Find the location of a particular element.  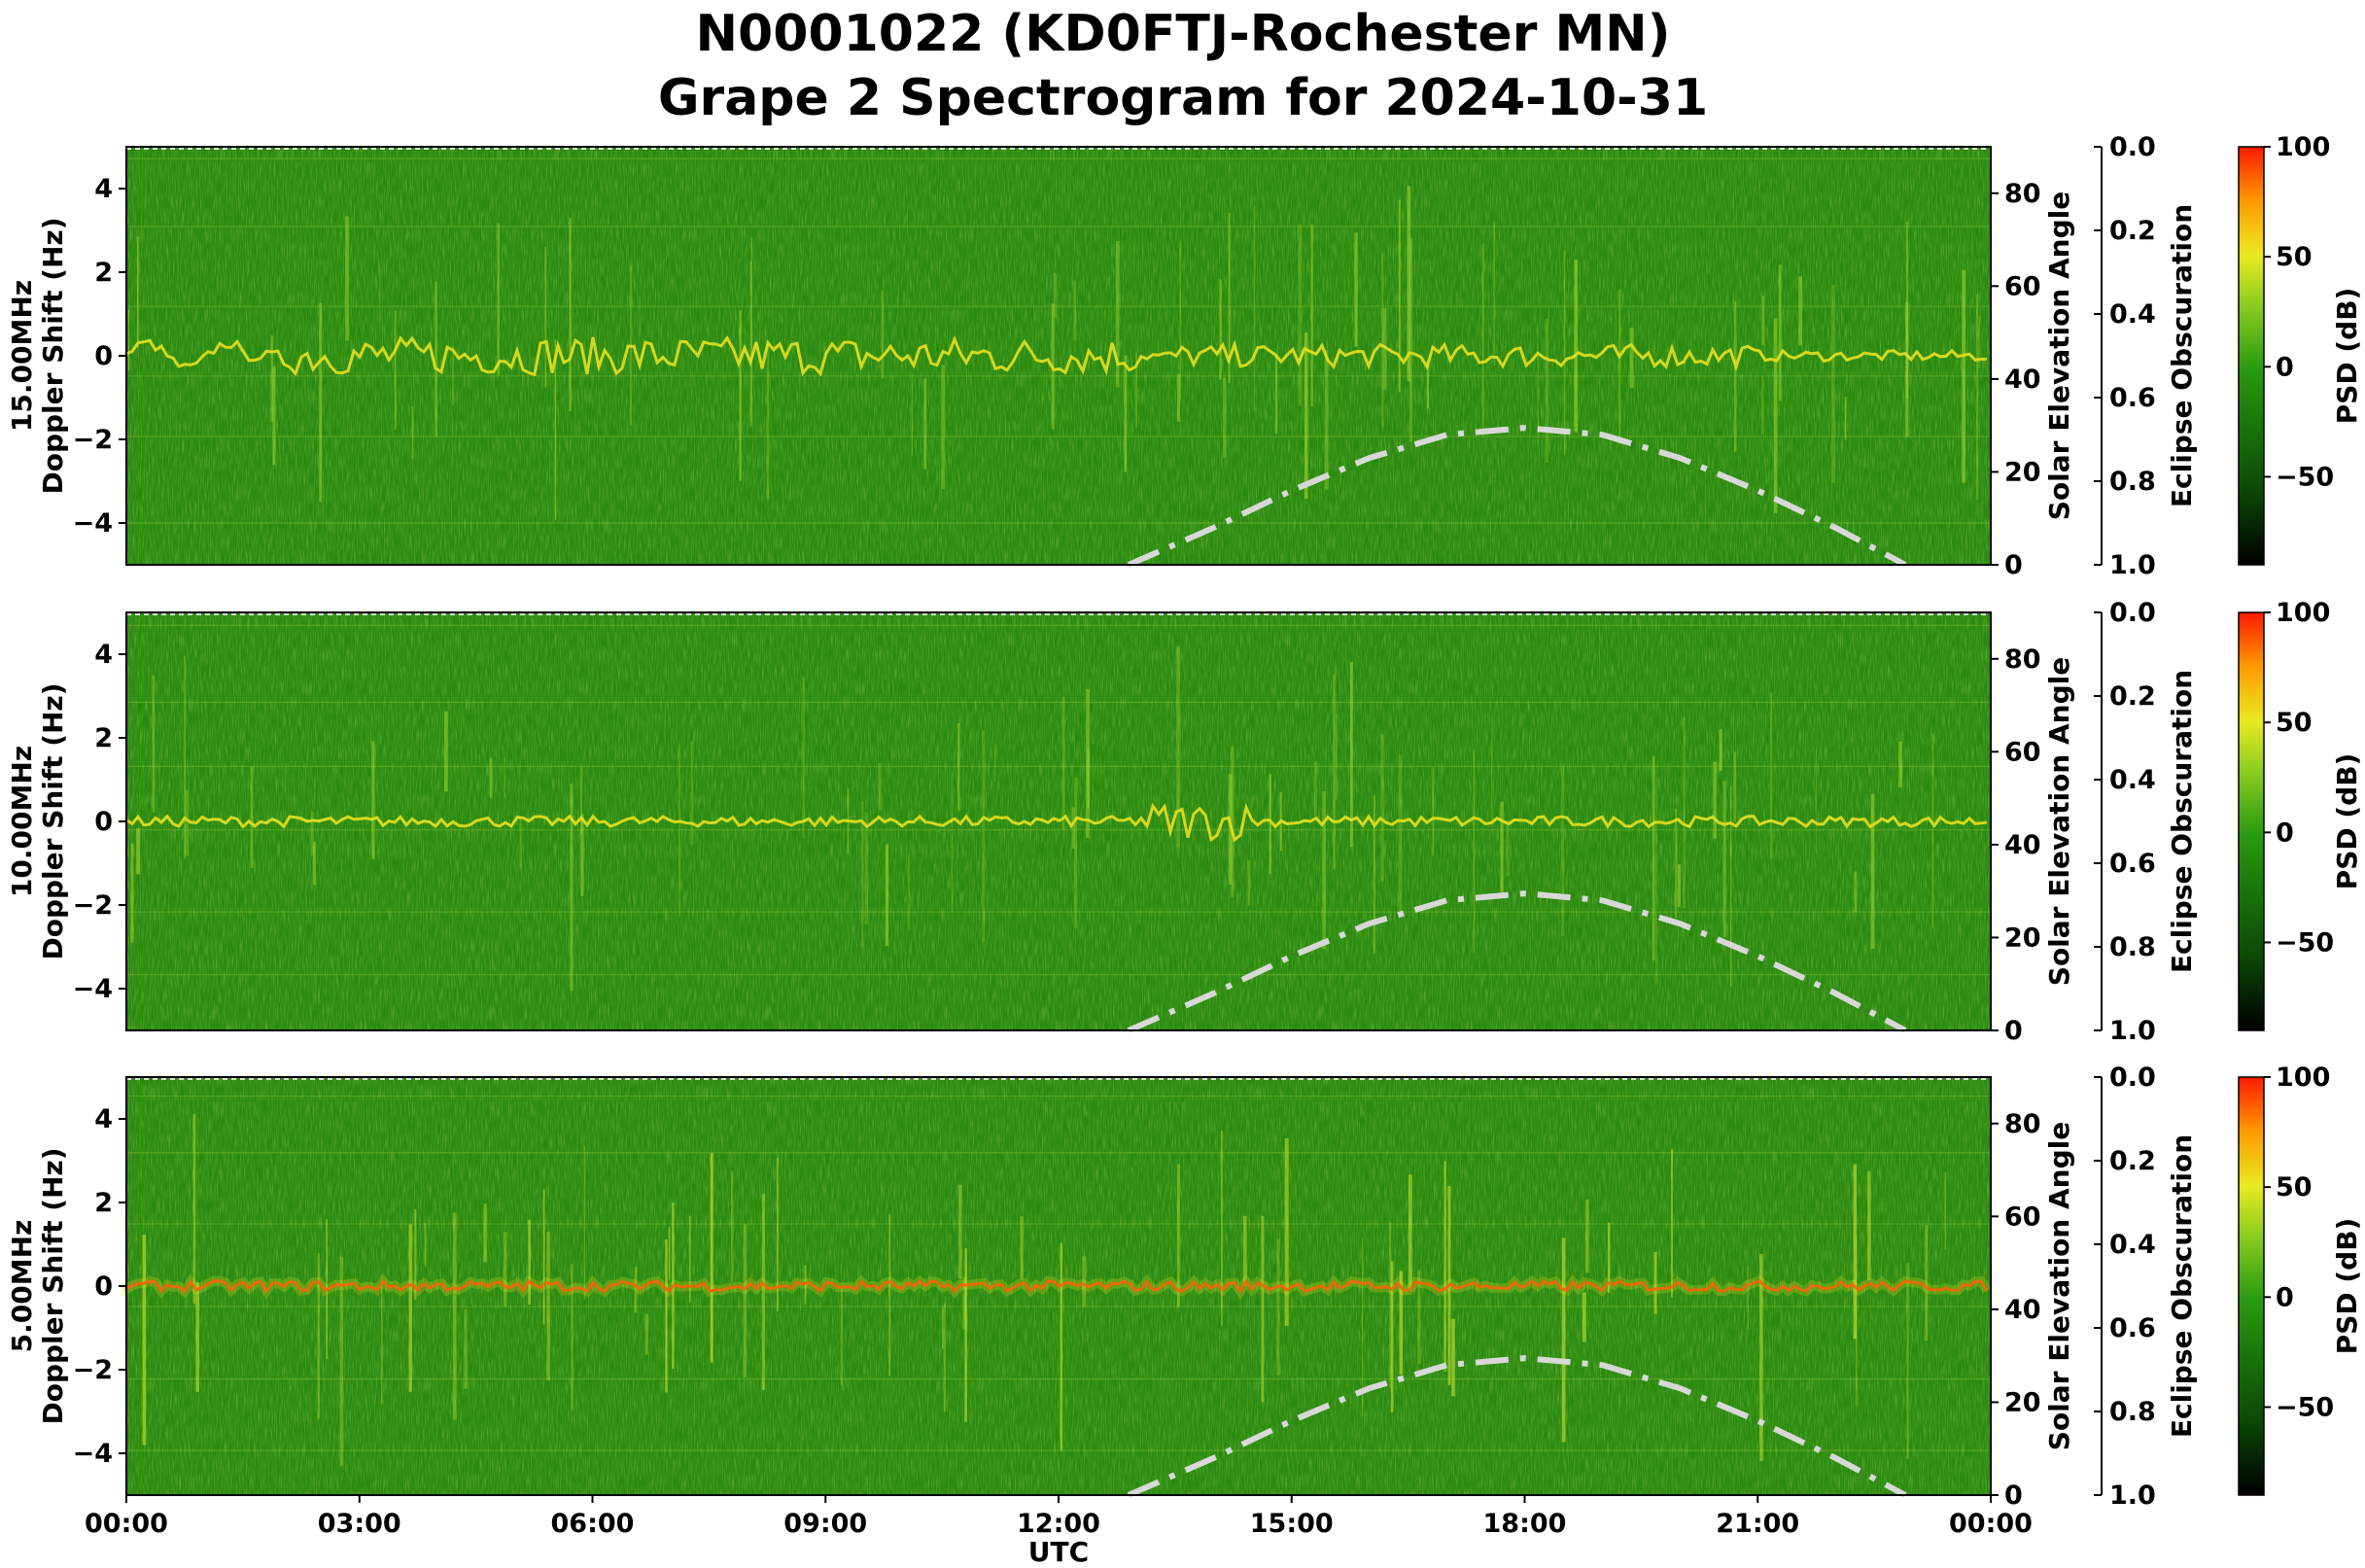

figure-title-line2: Grape 2 Spectrogram for 2024-10-31 is located at coordinates (1183, 98).